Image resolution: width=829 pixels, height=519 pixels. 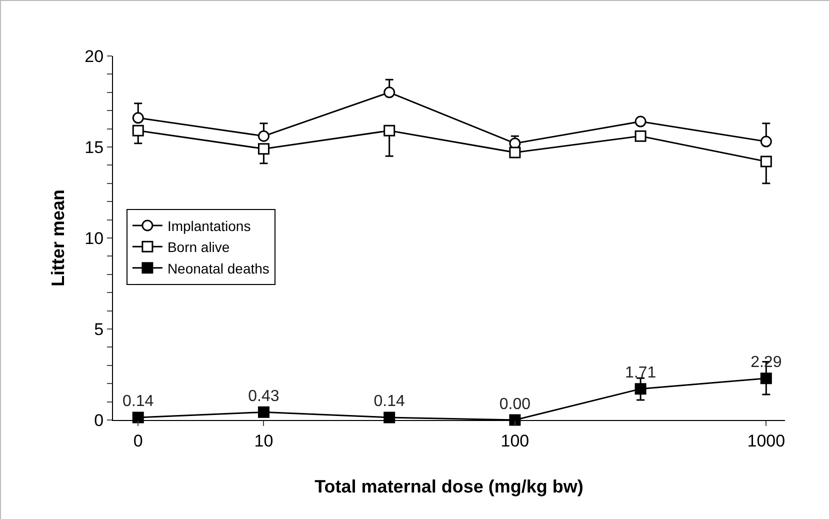 I want to click on x-tick-label: 100, so click(x=515, y=440).